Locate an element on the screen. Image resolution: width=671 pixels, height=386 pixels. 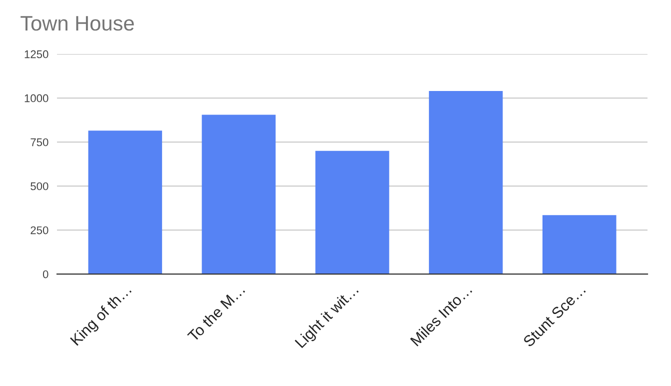
y-tick-label: 1250 is located at coordinates (36, 54).